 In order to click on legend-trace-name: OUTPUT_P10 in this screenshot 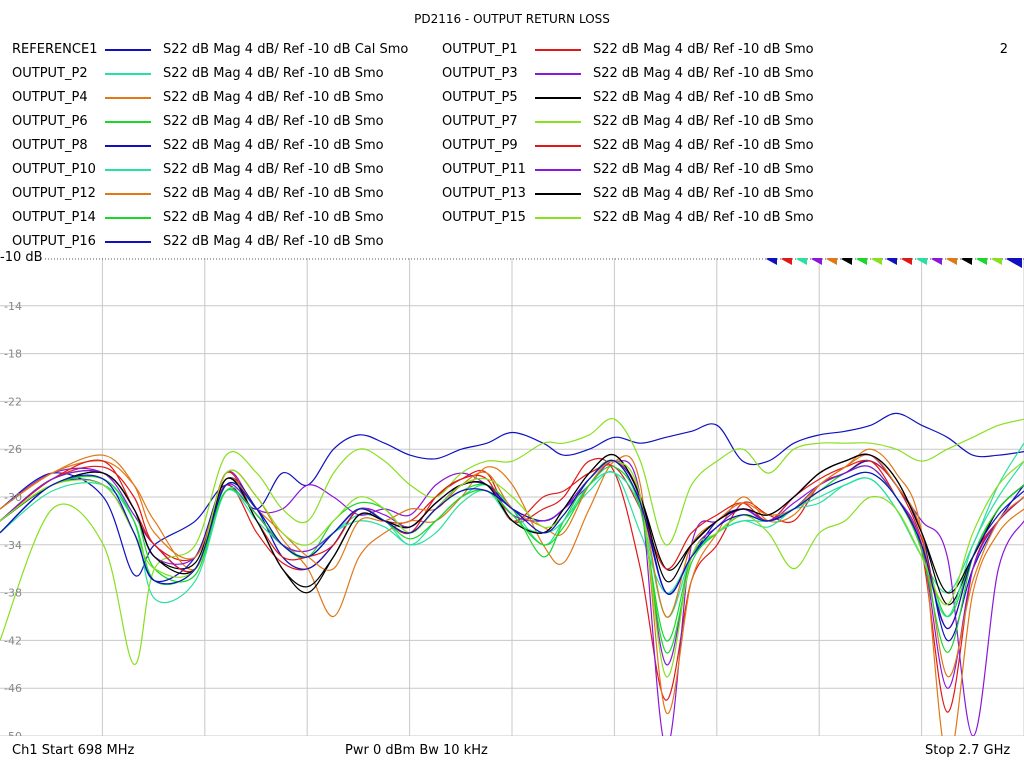, I will do `click(54, 169)`.